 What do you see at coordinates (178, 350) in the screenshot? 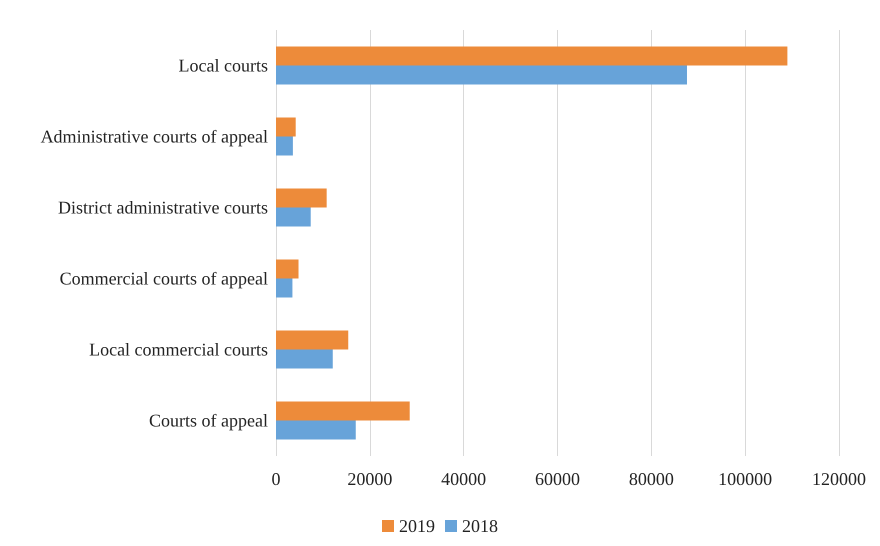
I see `y-tick-label: Local commercial courts` at bounding box center [178, 350].